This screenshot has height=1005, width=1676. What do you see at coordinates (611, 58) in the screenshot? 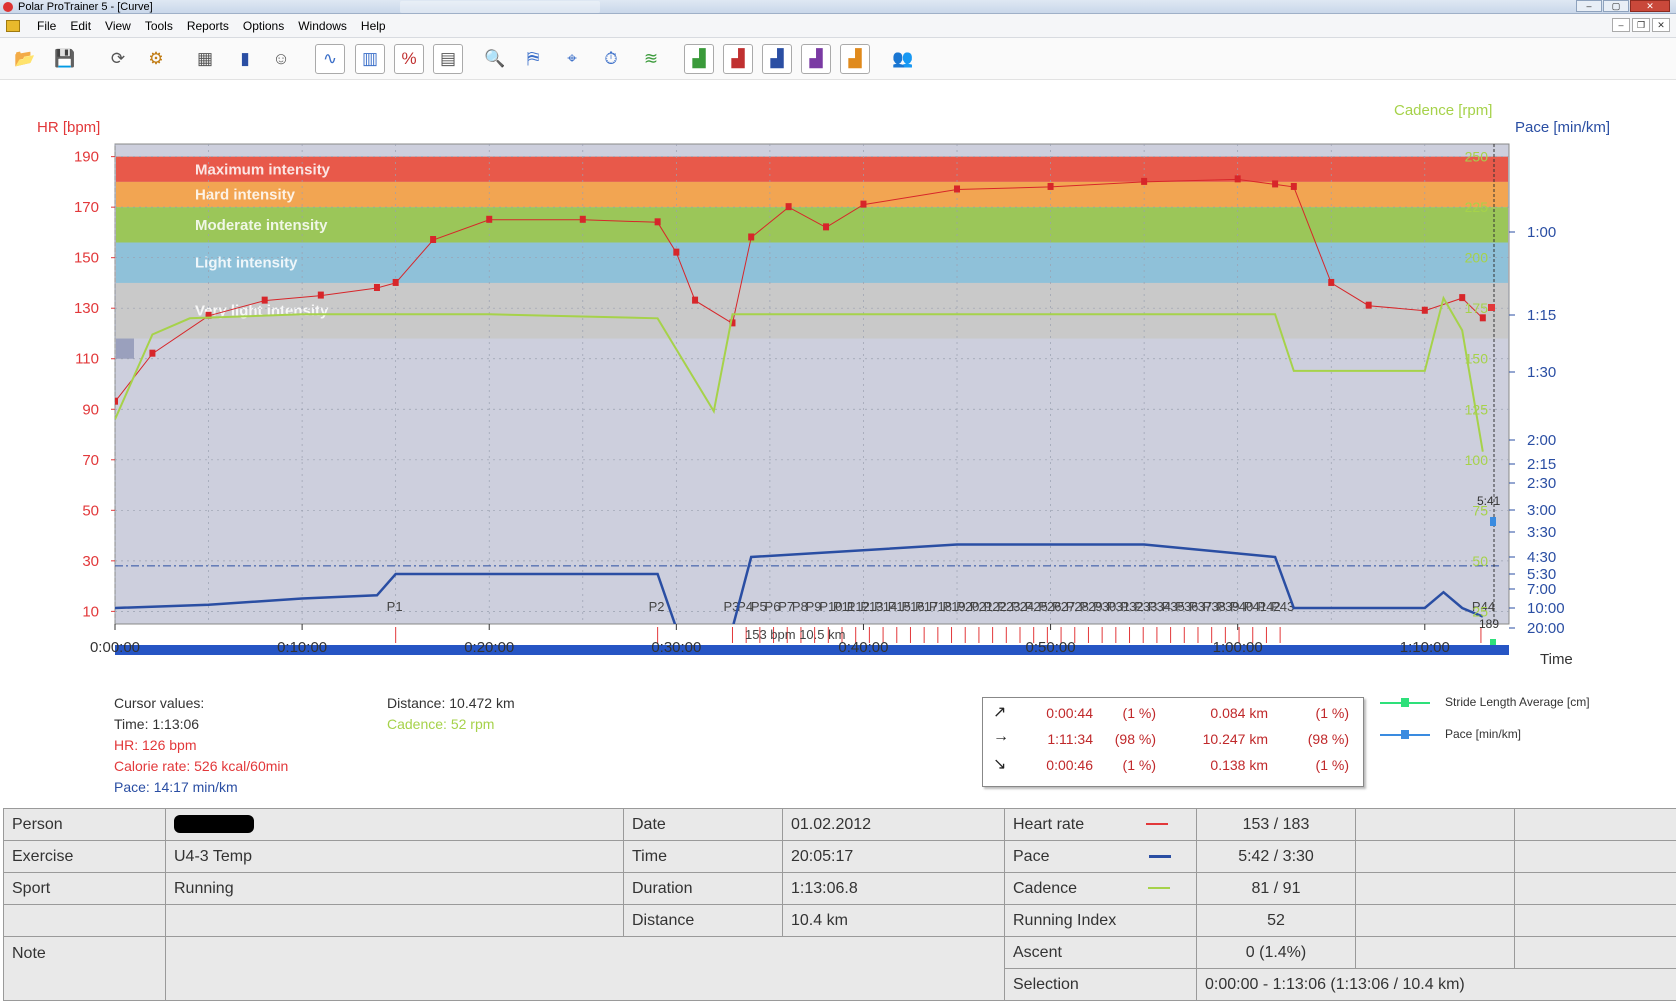
I see `lap-icon: ⏱` at bounding box center [611, 58].